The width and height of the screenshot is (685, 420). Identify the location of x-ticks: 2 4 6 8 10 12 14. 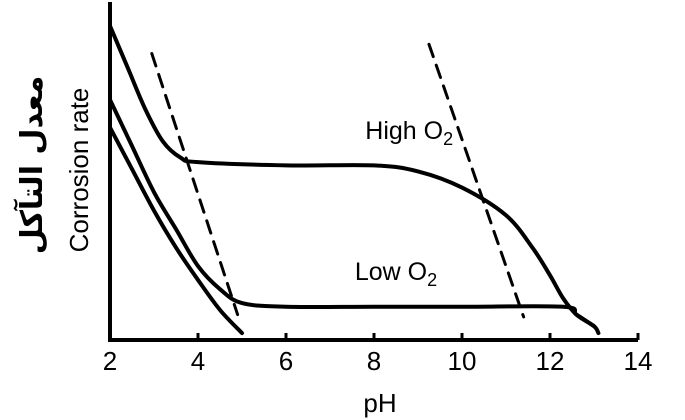
(378, 354).